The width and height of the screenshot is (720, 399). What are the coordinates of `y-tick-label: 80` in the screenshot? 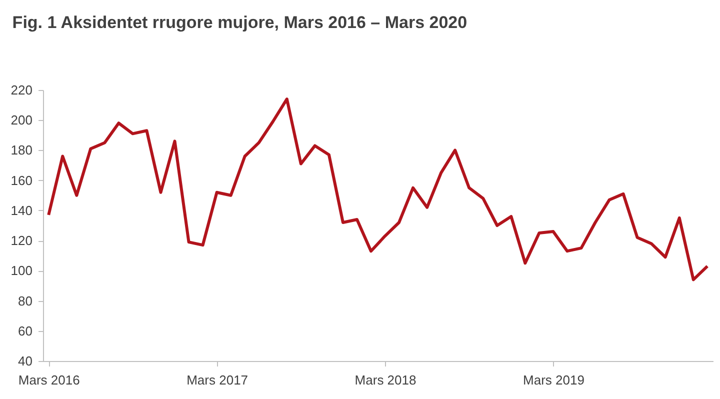 It's located at (25, 300).